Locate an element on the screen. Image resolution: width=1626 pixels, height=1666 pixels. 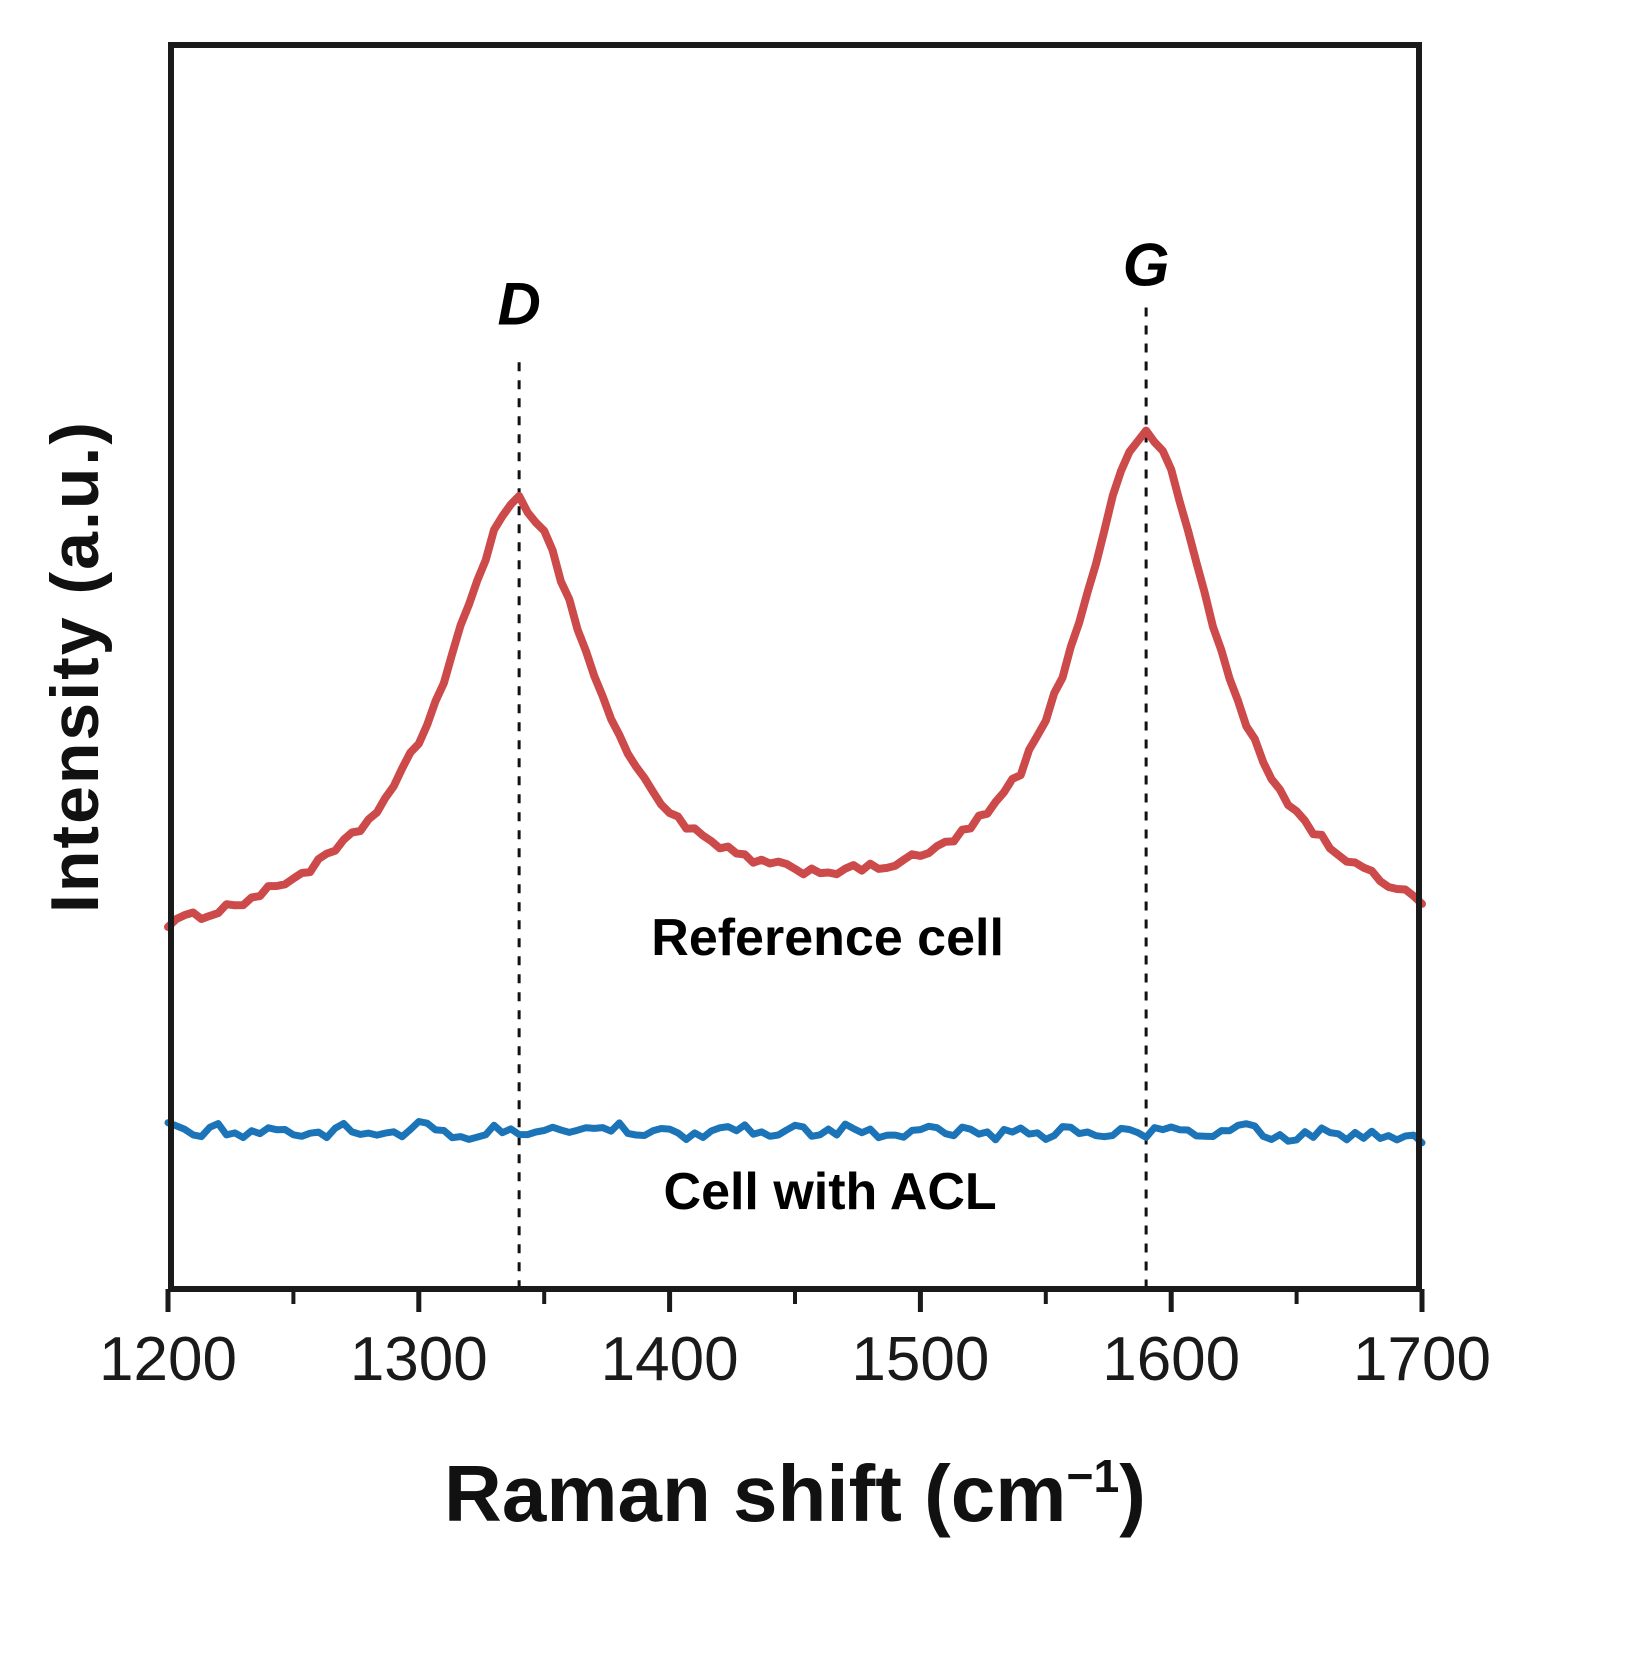
x-axis-label-superscript: −1 is located at coordinates (1093, 1476).